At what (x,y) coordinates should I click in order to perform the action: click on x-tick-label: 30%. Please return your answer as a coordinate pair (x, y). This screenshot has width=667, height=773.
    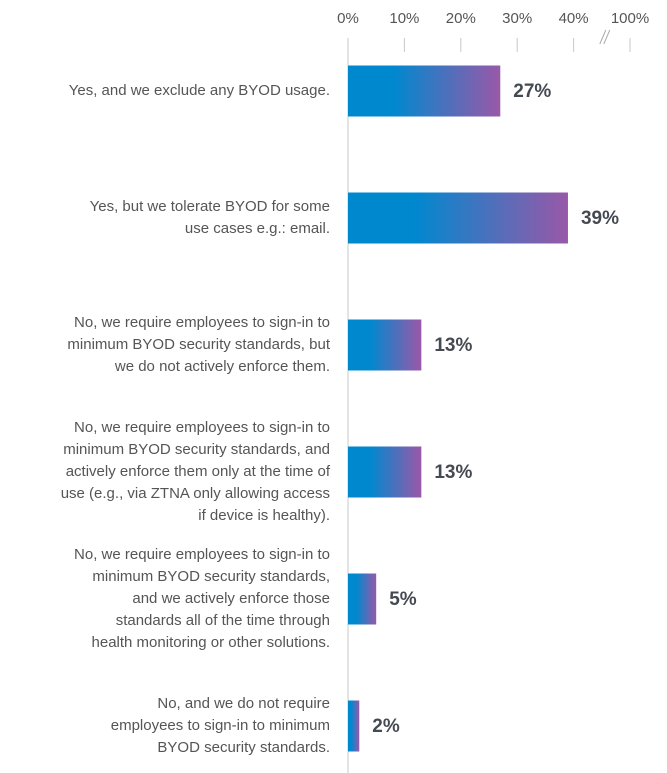
    Looking at the image, I should click on (517, 18).